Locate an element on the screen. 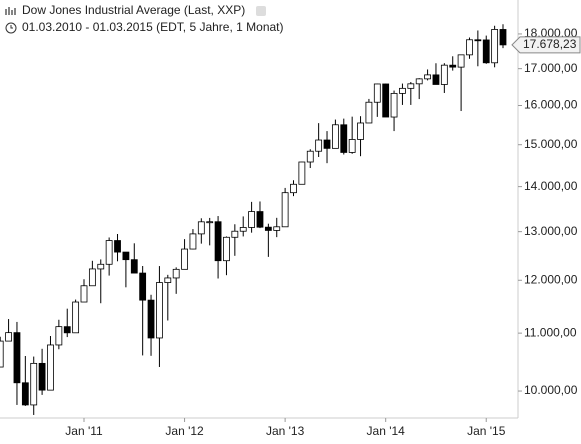 The height and width of the screenshot is (444, 581). x-tick-label: Jan '14 is located at coordinates (386, 431).